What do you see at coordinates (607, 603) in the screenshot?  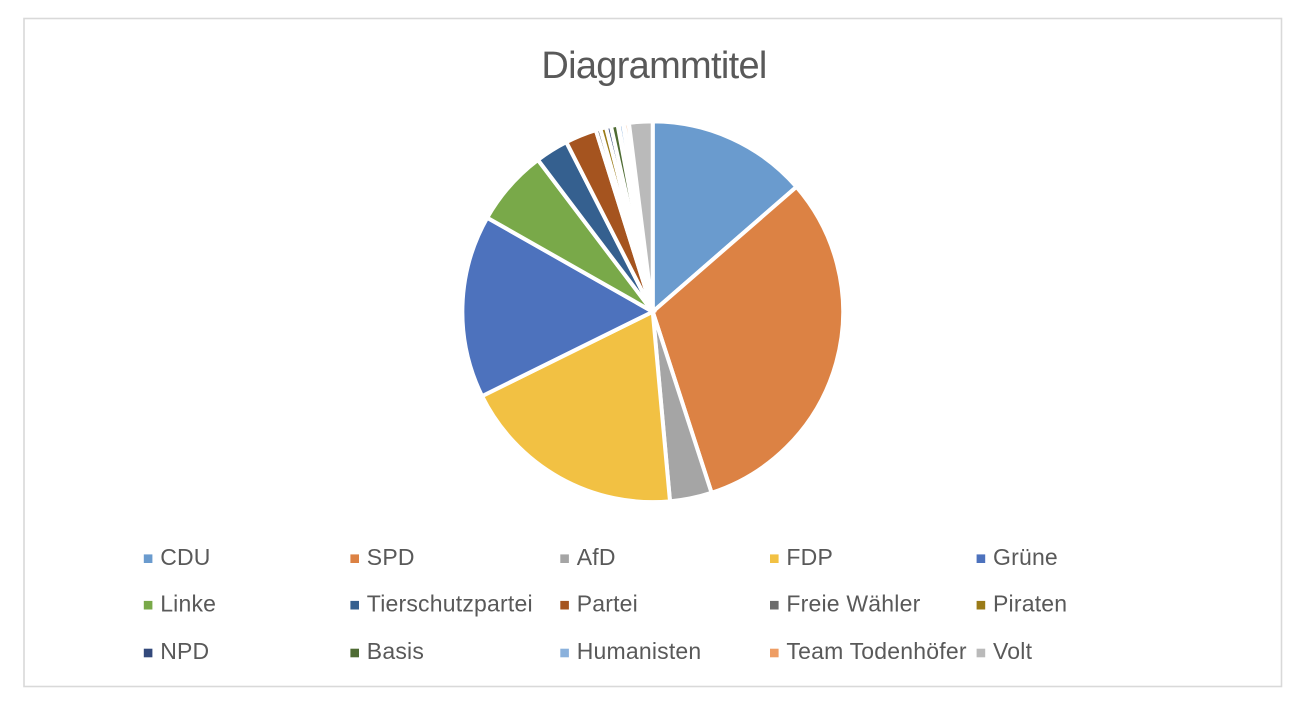 I see `svg-text: Partei` at bounding box center [607, 603].